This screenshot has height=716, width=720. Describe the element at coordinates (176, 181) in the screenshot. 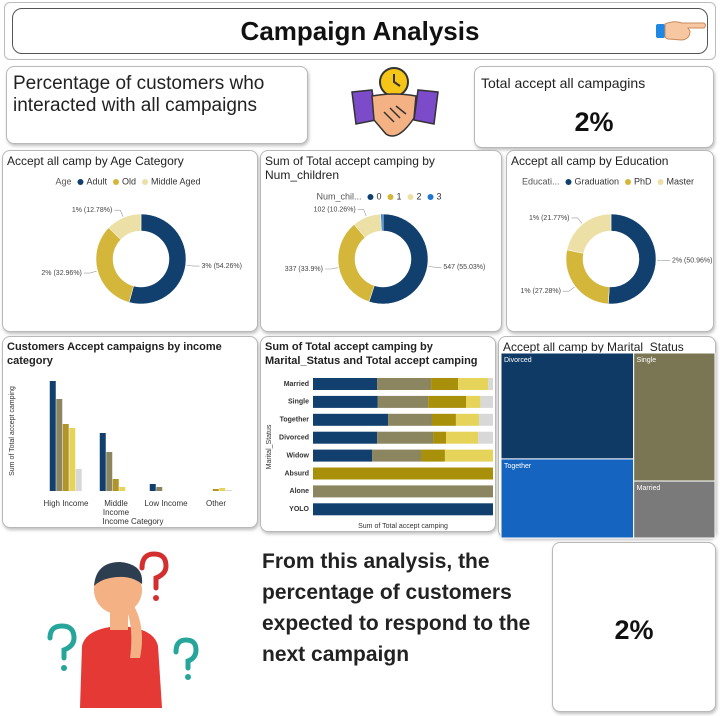

I see `legend-label: Middle Aged` at that location.